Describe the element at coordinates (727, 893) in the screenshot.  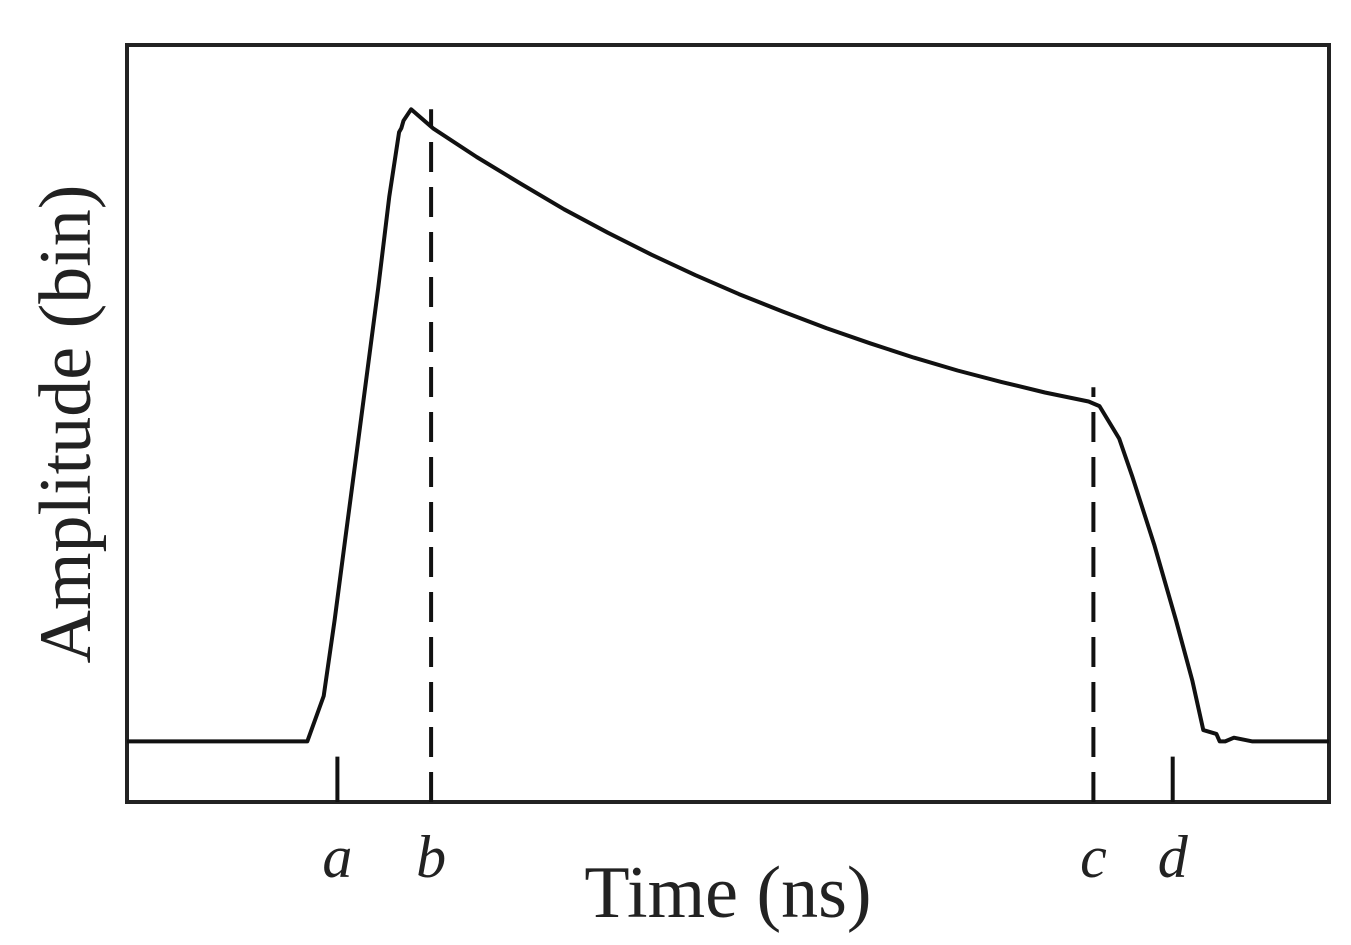
I see `x-axis-title: Time (ns)` at that location.